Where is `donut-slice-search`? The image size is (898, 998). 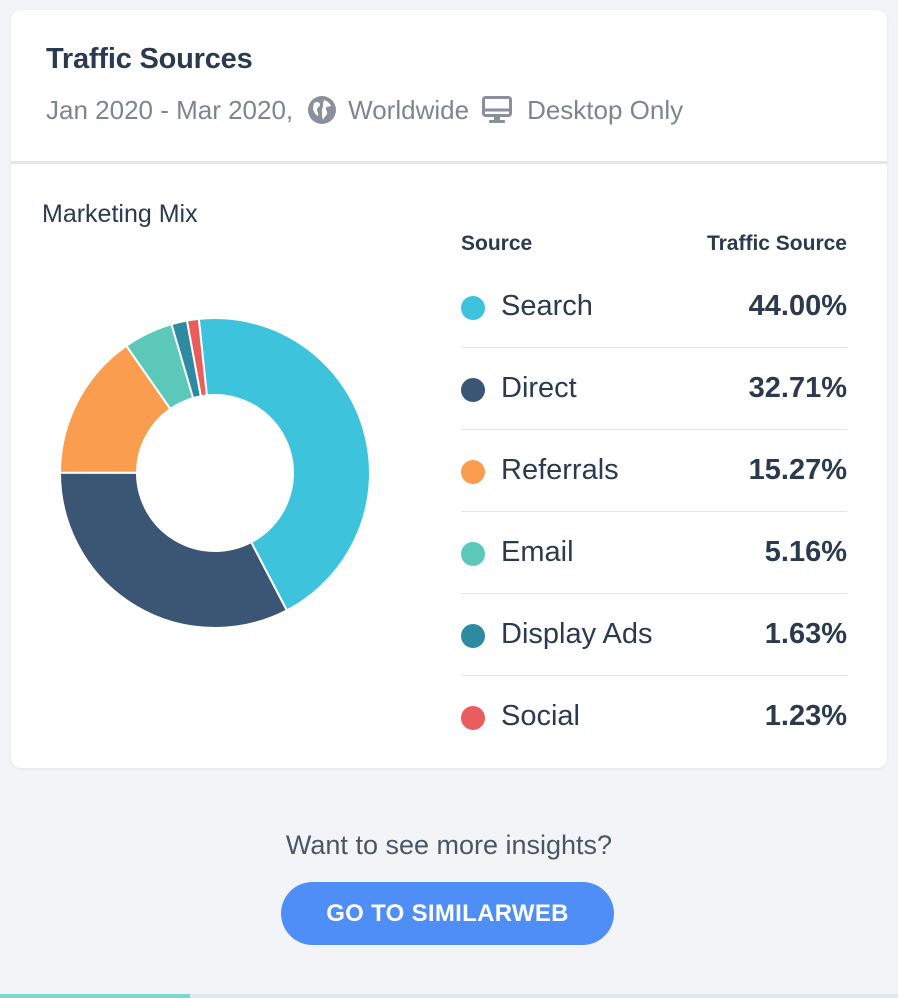 donut-slice-search is located at coordinates (284, 464).